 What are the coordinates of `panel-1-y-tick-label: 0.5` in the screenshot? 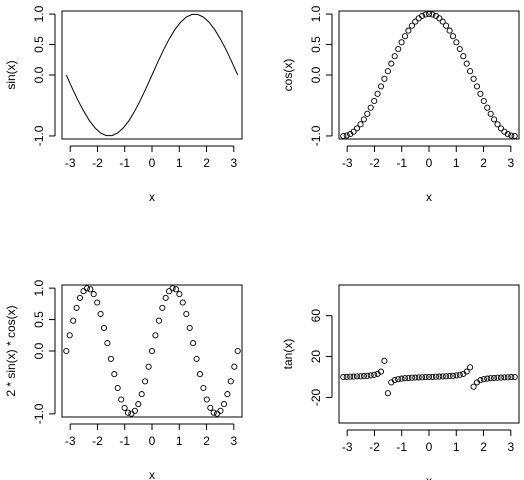 It's located at (39, 44).